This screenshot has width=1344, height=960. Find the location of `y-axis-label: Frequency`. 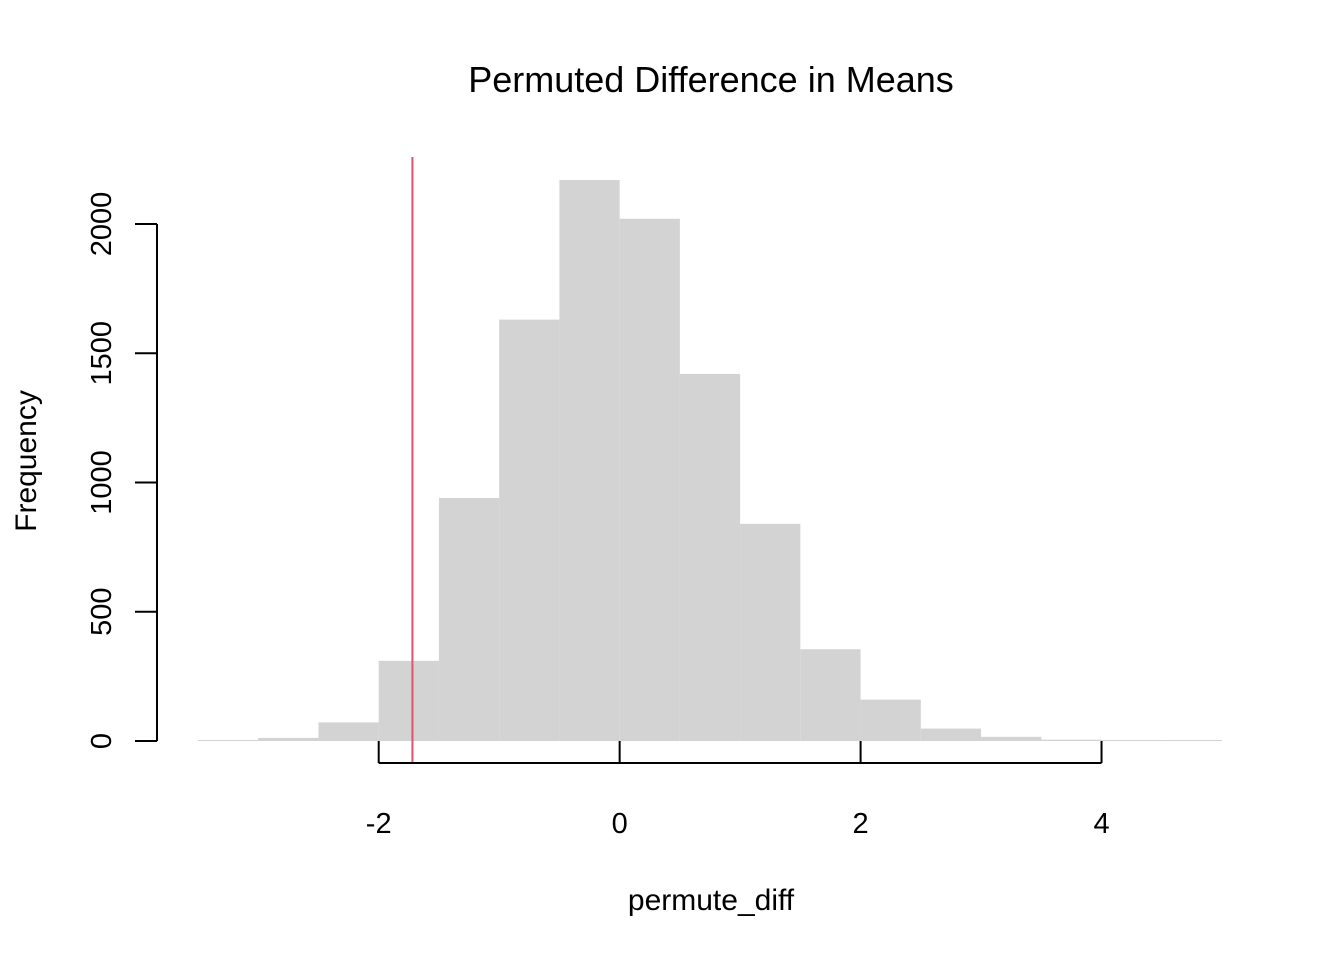

y-axis-label: Frequency is located at coordinates (26, 461).